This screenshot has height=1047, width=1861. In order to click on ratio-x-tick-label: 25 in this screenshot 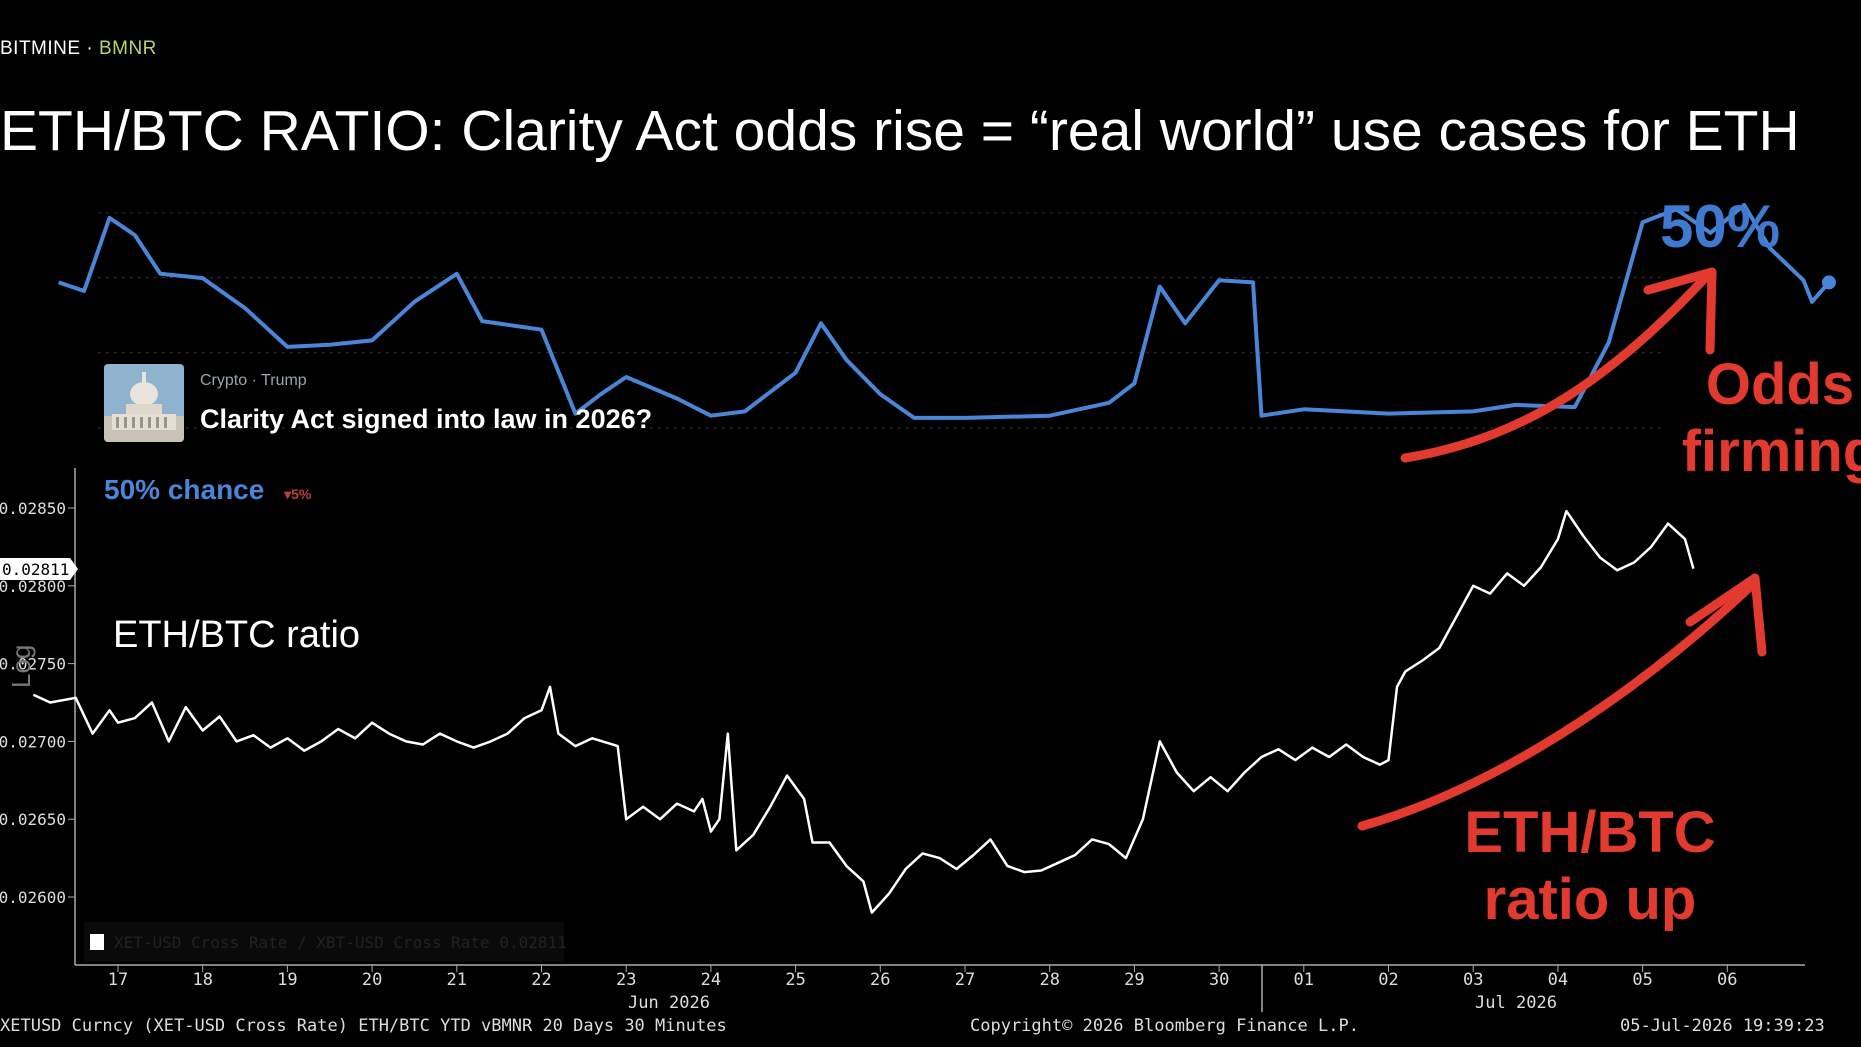, I will do `click(795, 980)`.